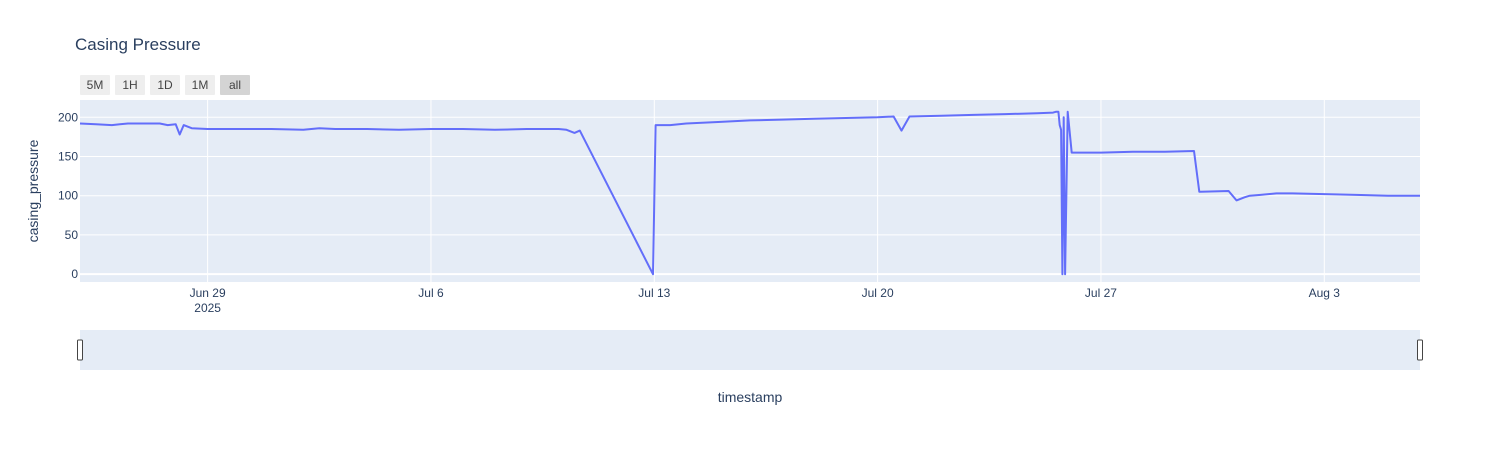 This screenshot has height=450, width=1500. Describe the element at coordinates (68, 117) in the screenshot. I see `y-tick-label: 200` at that location.